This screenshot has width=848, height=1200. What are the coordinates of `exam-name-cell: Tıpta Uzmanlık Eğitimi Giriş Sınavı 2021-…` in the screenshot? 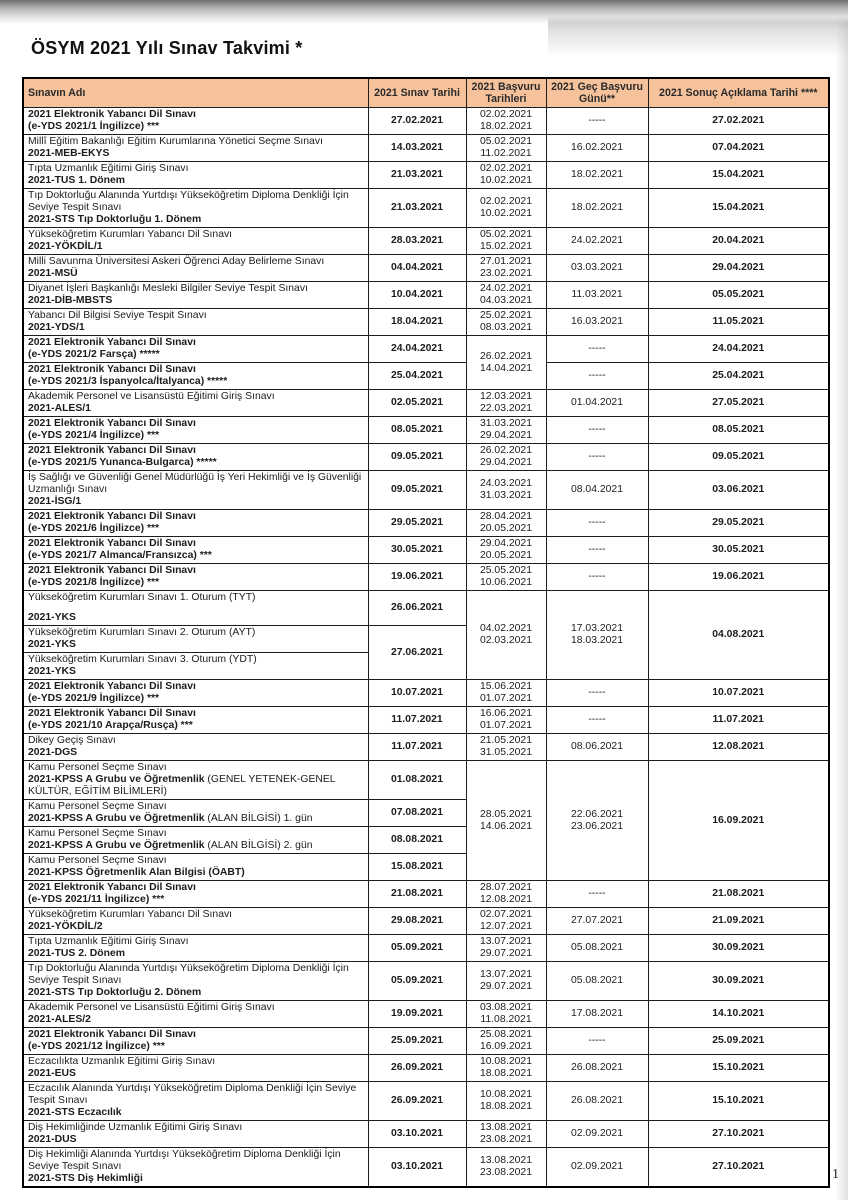 It's located at (195, 948).